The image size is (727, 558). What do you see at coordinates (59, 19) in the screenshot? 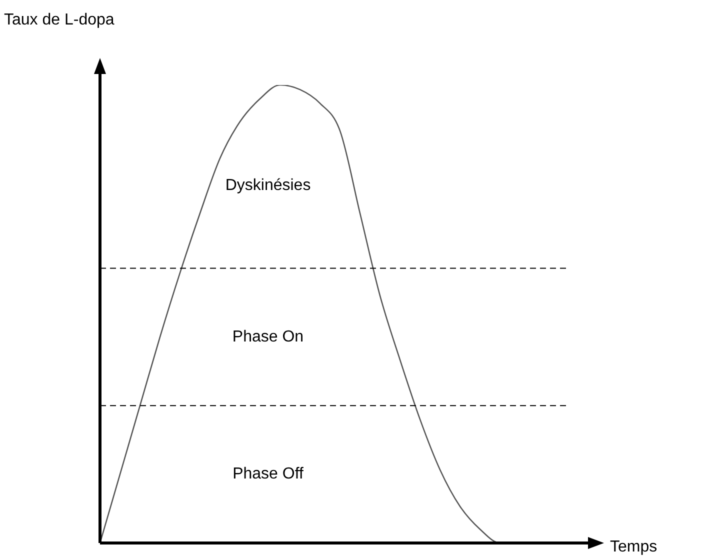
I see `y-axis-title: Taux de L-dopa` at bounding box center [59, 19].